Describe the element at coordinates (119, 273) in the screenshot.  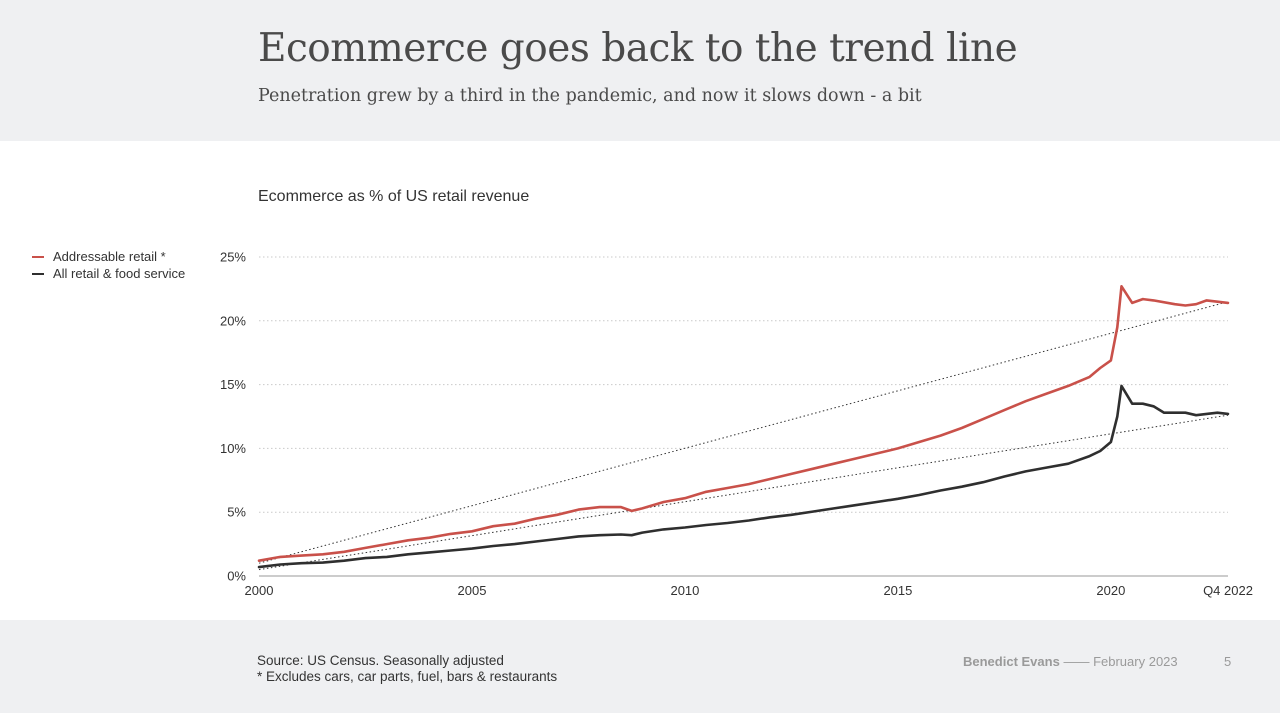
I see `legend-label-all-retail: All retail & food service` at that location.